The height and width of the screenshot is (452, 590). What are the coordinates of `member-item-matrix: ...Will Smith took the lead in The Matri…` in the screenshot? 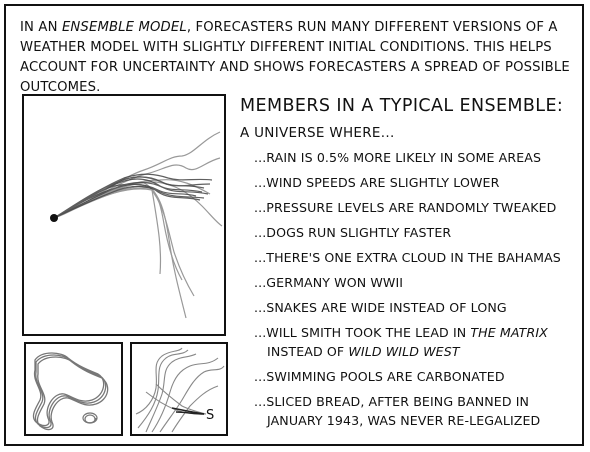 It's located at (419, 342).